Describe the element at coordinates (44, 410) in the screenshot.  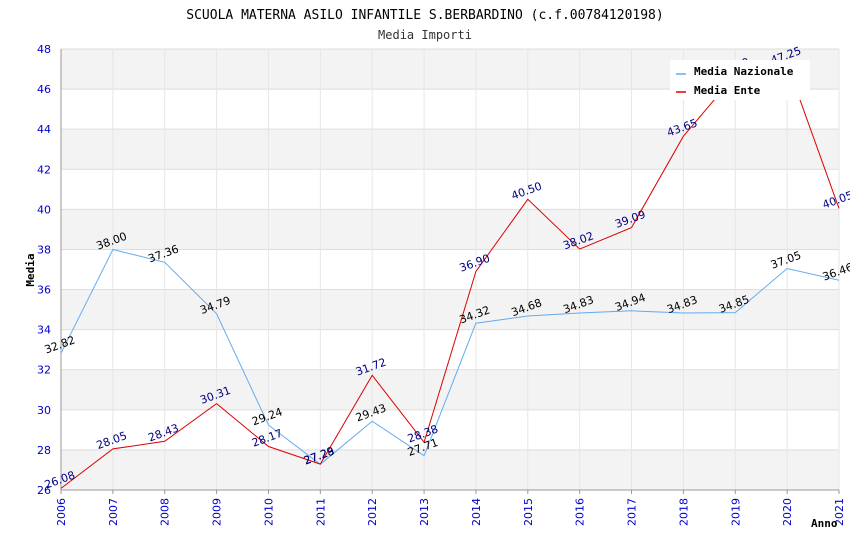
I see `y-tick-label: 30` at that location.